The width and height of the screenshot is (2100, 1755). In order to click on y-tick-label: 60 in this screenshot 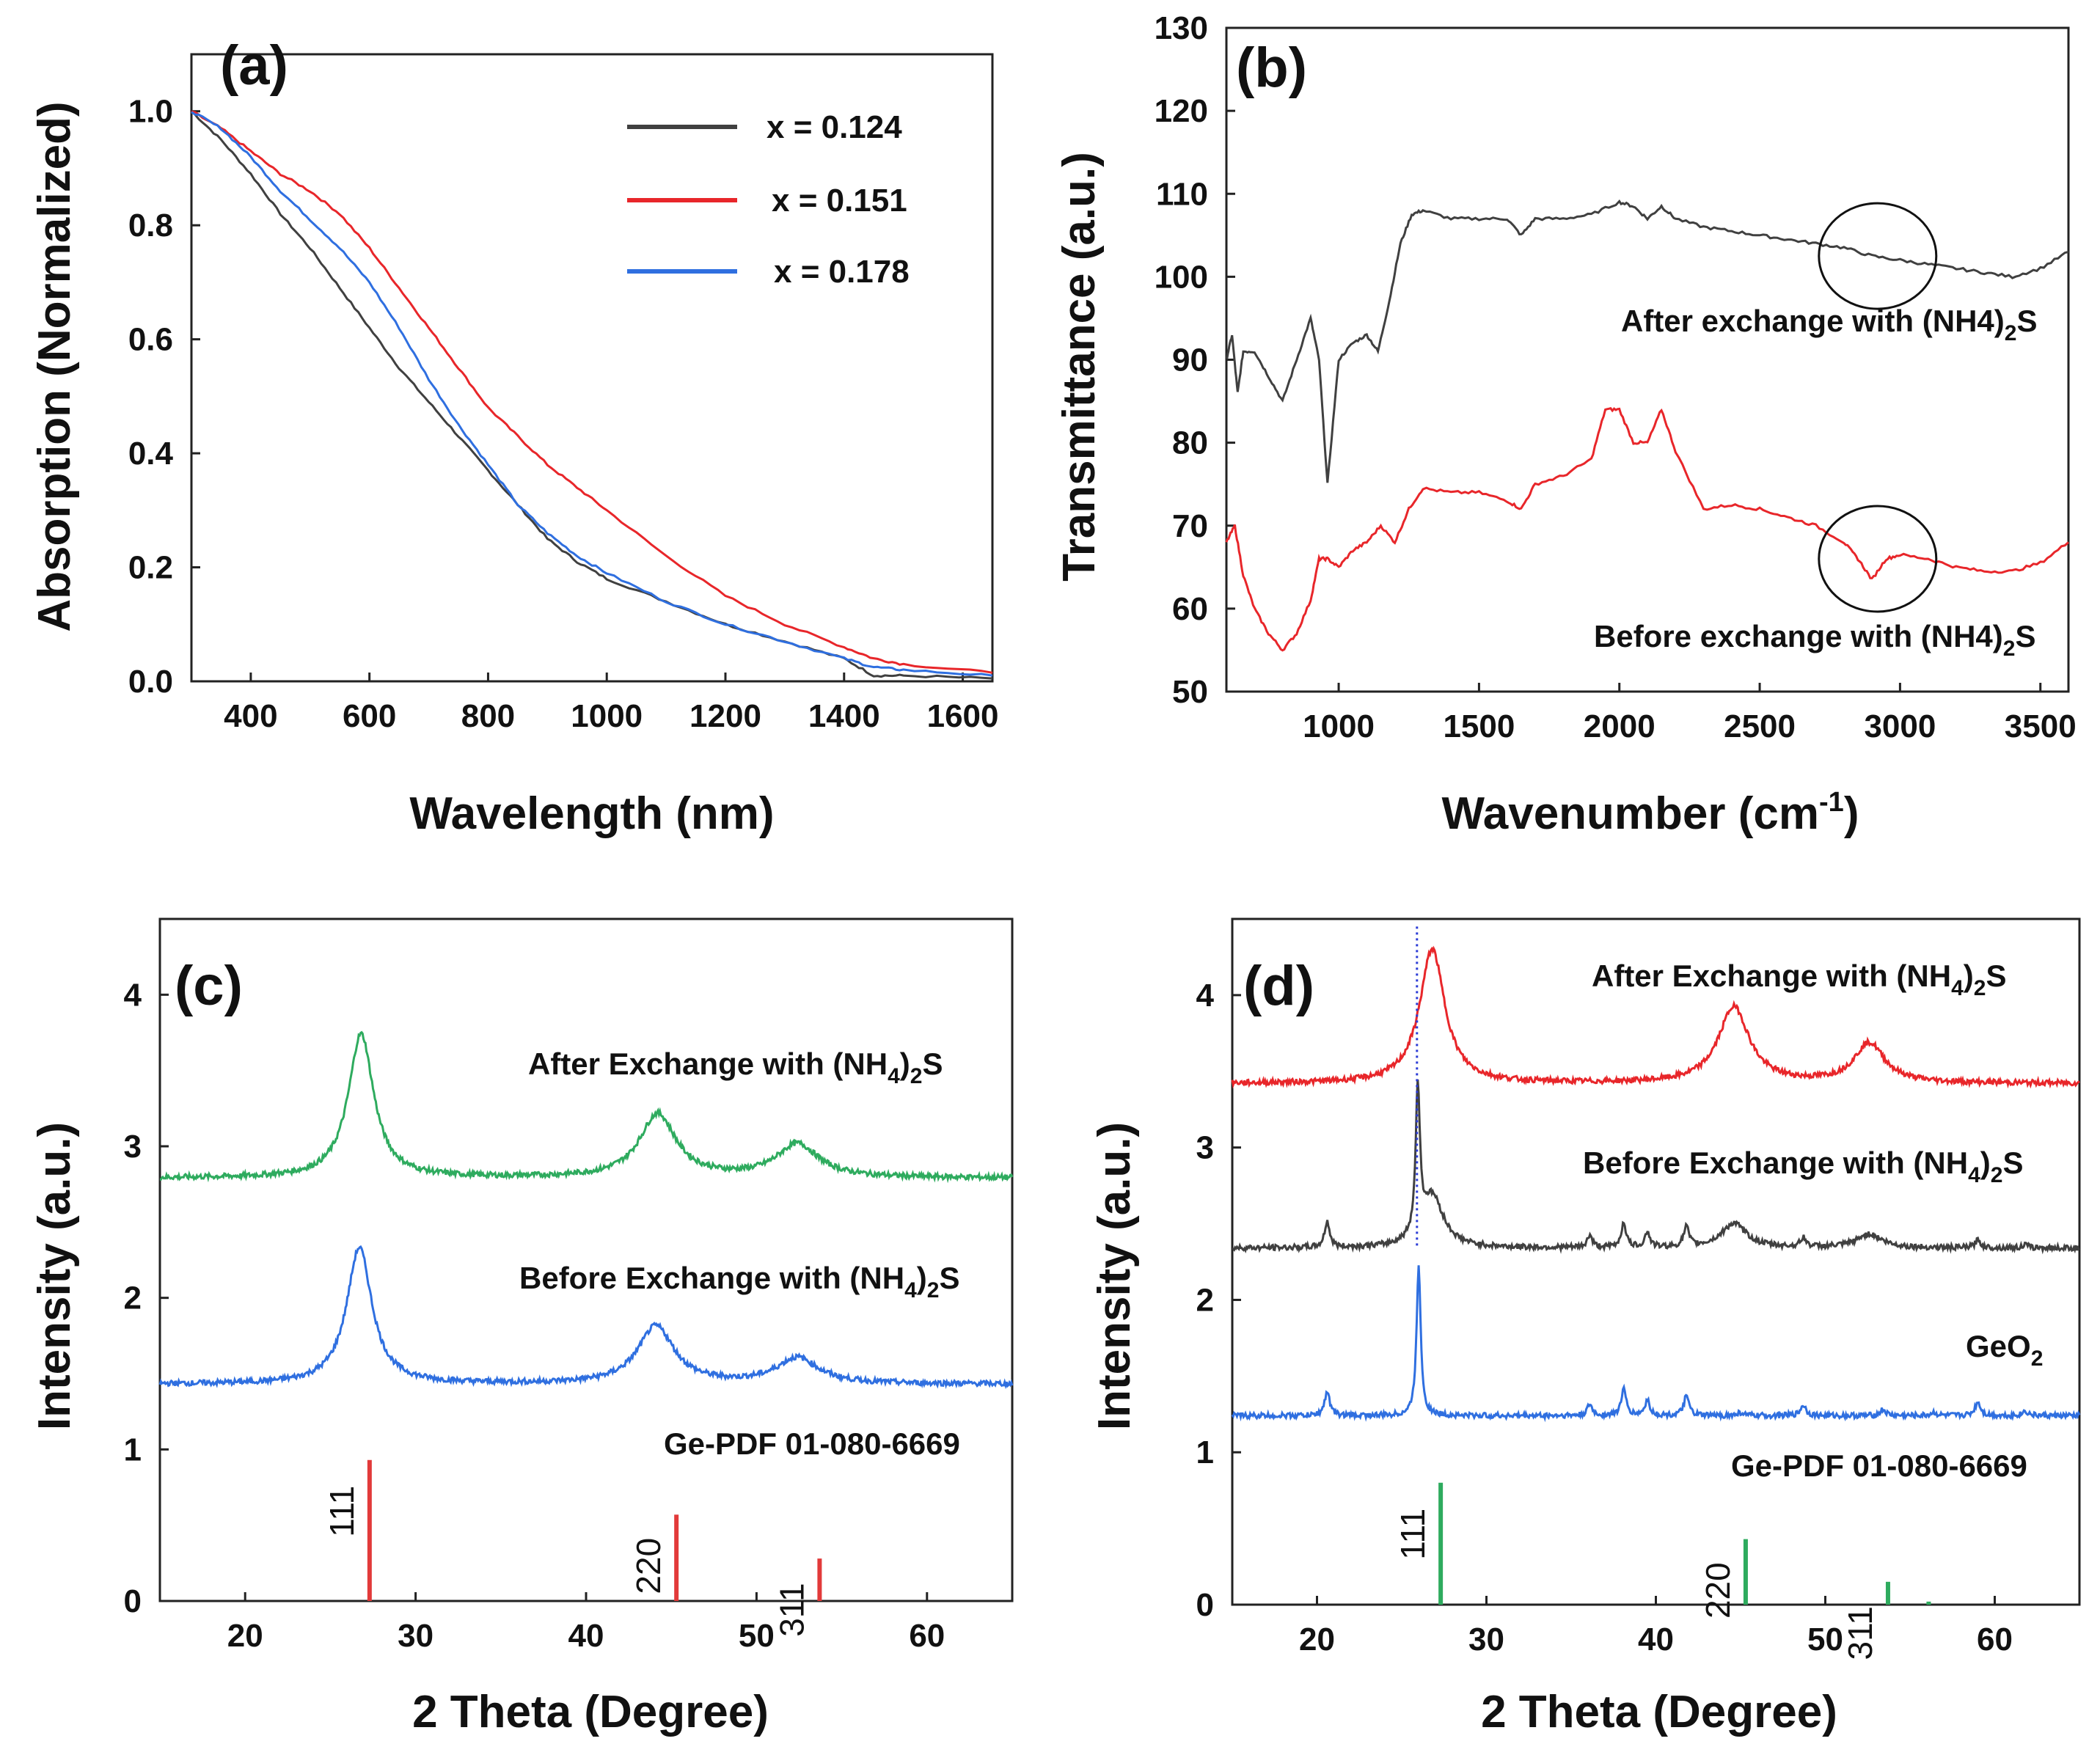, I will do `click(1190, 609)`.